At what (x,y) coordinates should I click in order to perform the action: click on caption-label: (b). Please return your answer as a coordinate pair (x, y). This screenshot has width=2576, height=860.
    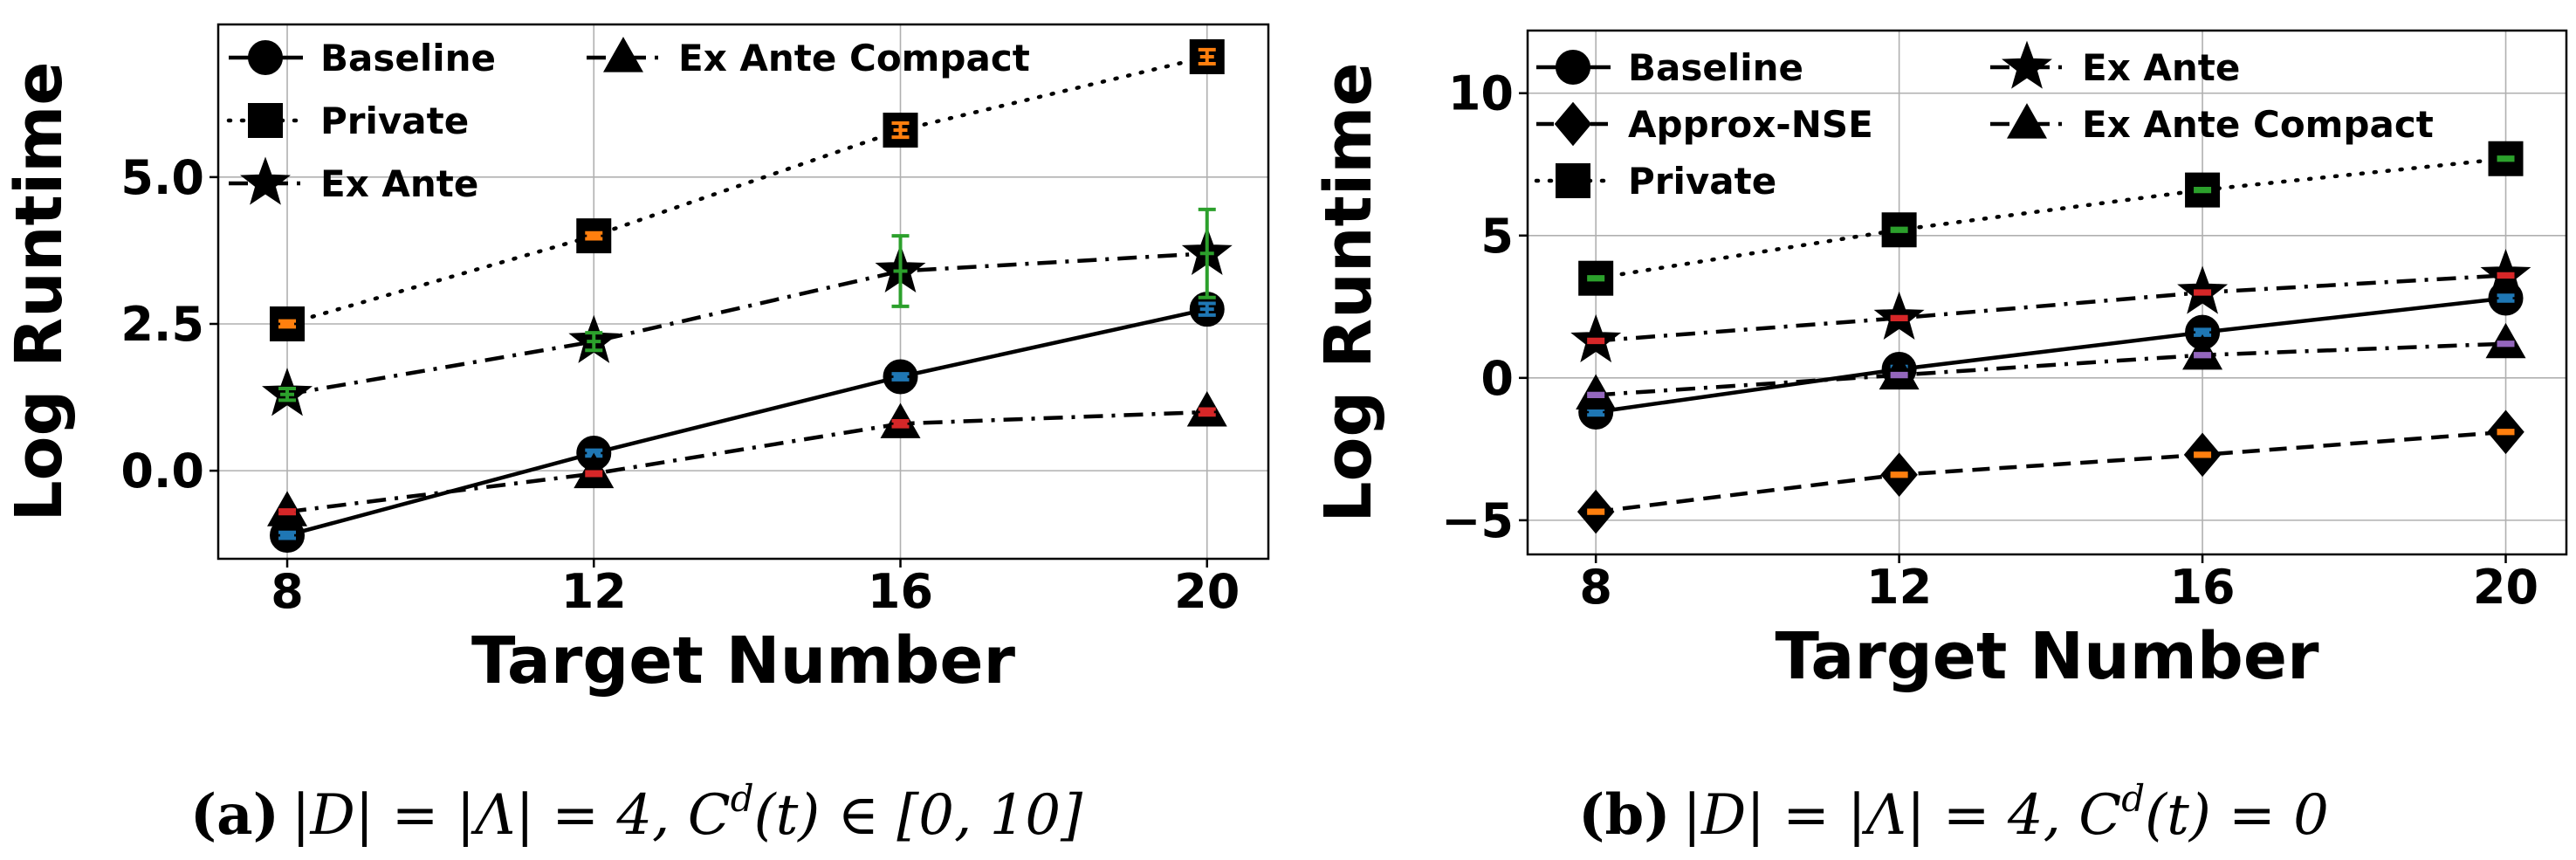
    Looking at the image, I should click on (1624, 815).